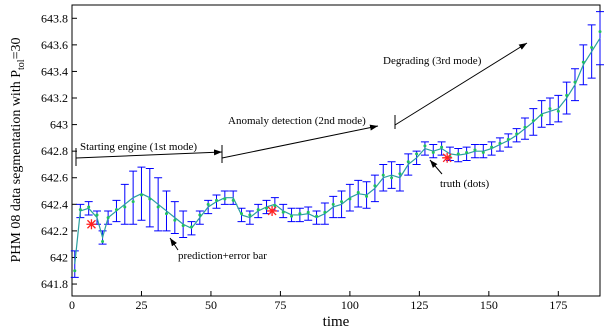  What do you see at coordinates (558, 305) in the screenshot?
I see `x-tick-label: 175` at bounding box center [558, 305].